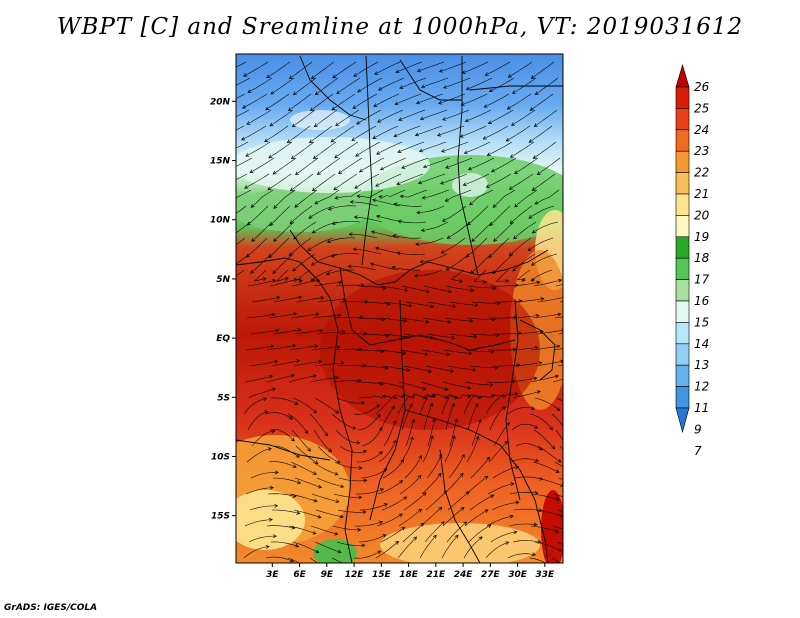 This screenshot has height=618, width=800. Describe the element at coordinates (701, 365) in the screenshot. I see `colorbar-label: 13` at that location.